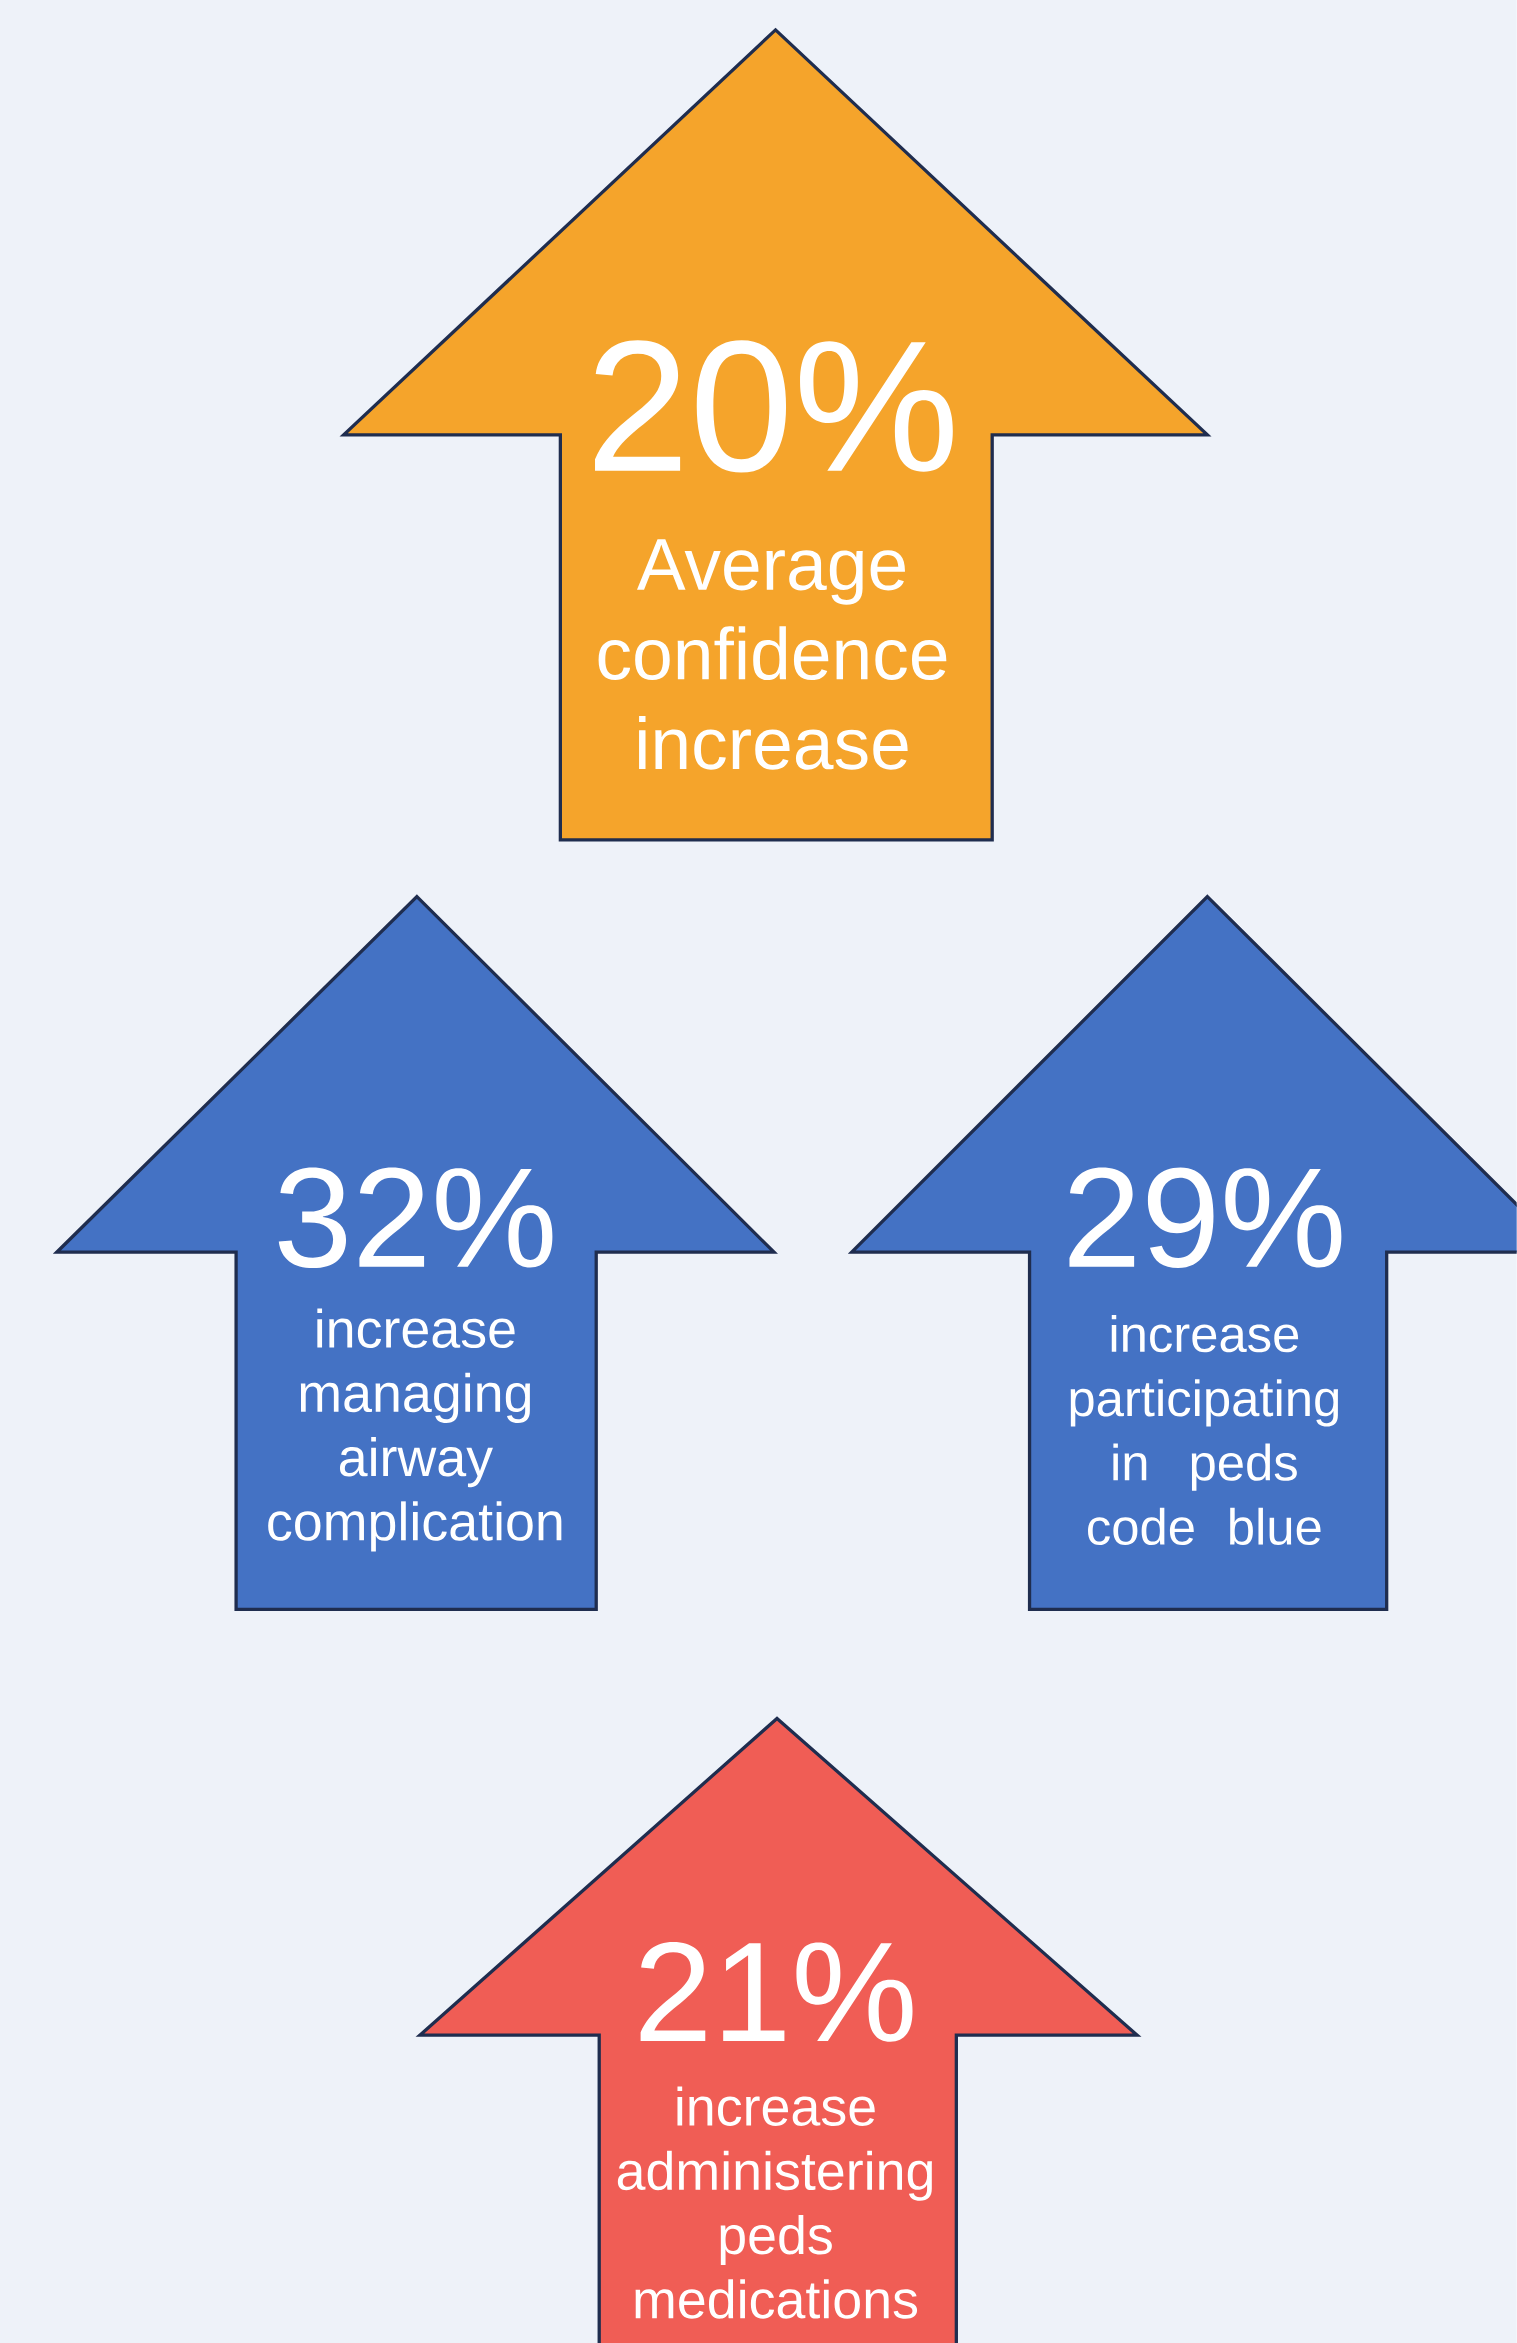  Describe the element at coordinates (351, 1218) in the screenshot. I see `data-label: 32` at that location.